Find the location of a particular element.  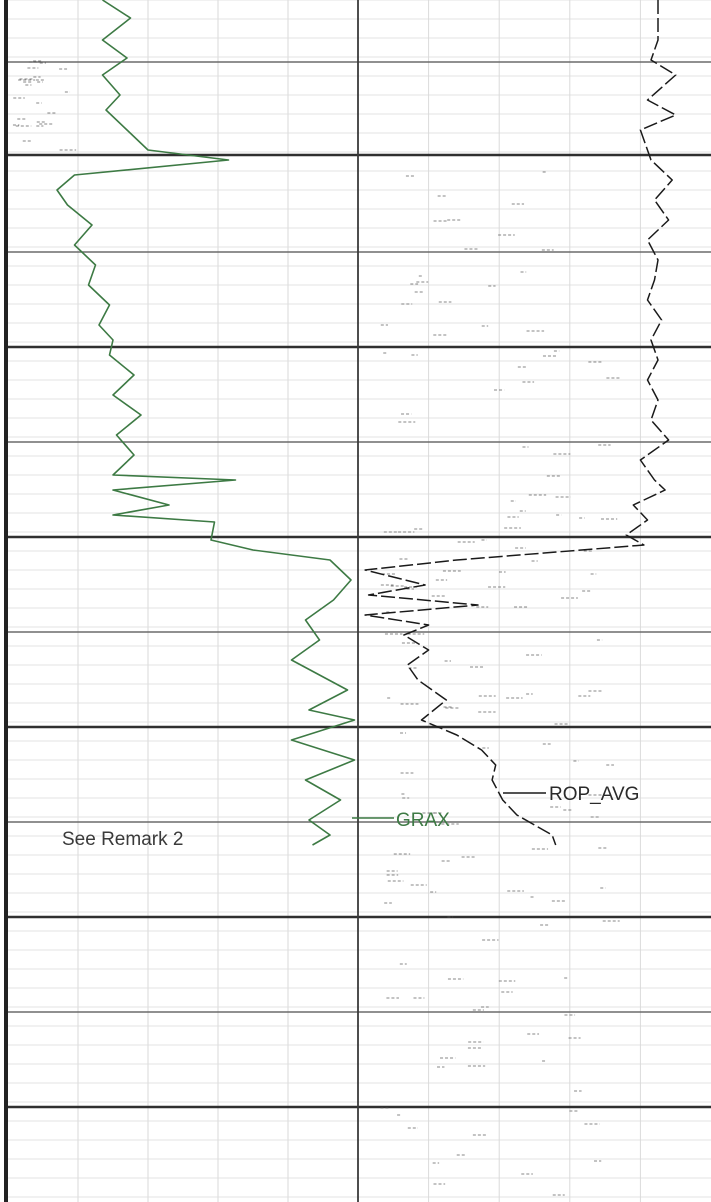

labels: GRAX ROP_AVG See Remark 2 is located at coordinates (350, 817).